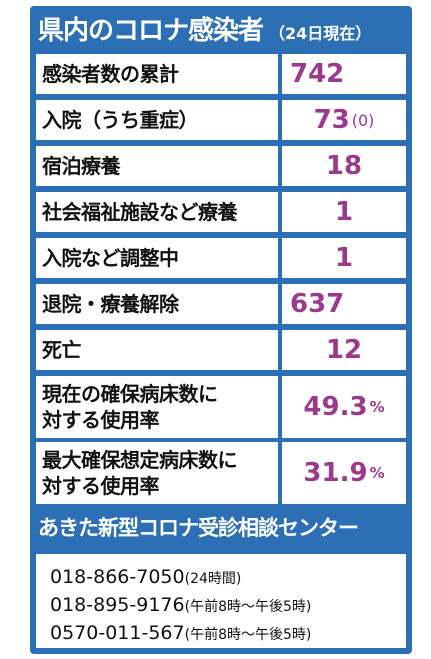 The image size is (431, 659). What do you see at coordinates (344, 350) in the screenshot?
I see `stat-value: 12` at bounding box center [344, 350].